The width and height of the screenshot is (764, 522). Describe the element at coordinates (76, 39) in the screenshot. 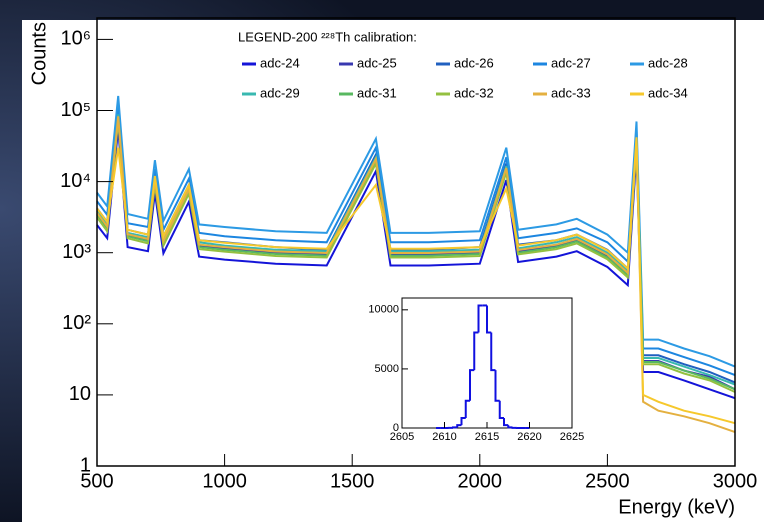

I see `y-tick-label: 10⁶` at that location.